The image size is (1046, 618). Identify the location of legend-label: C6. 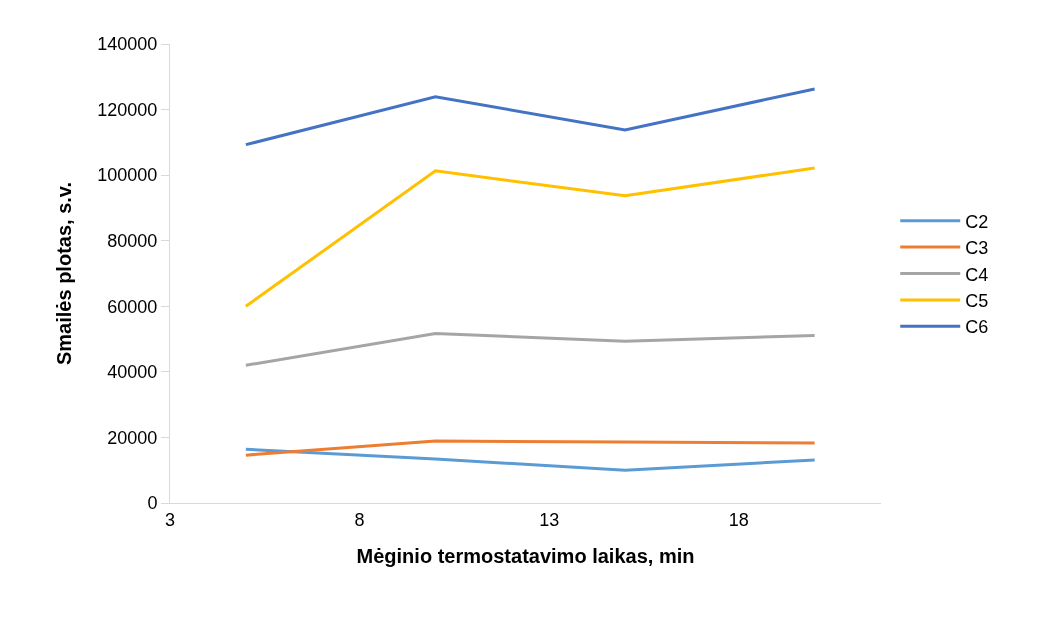
(977, 327).